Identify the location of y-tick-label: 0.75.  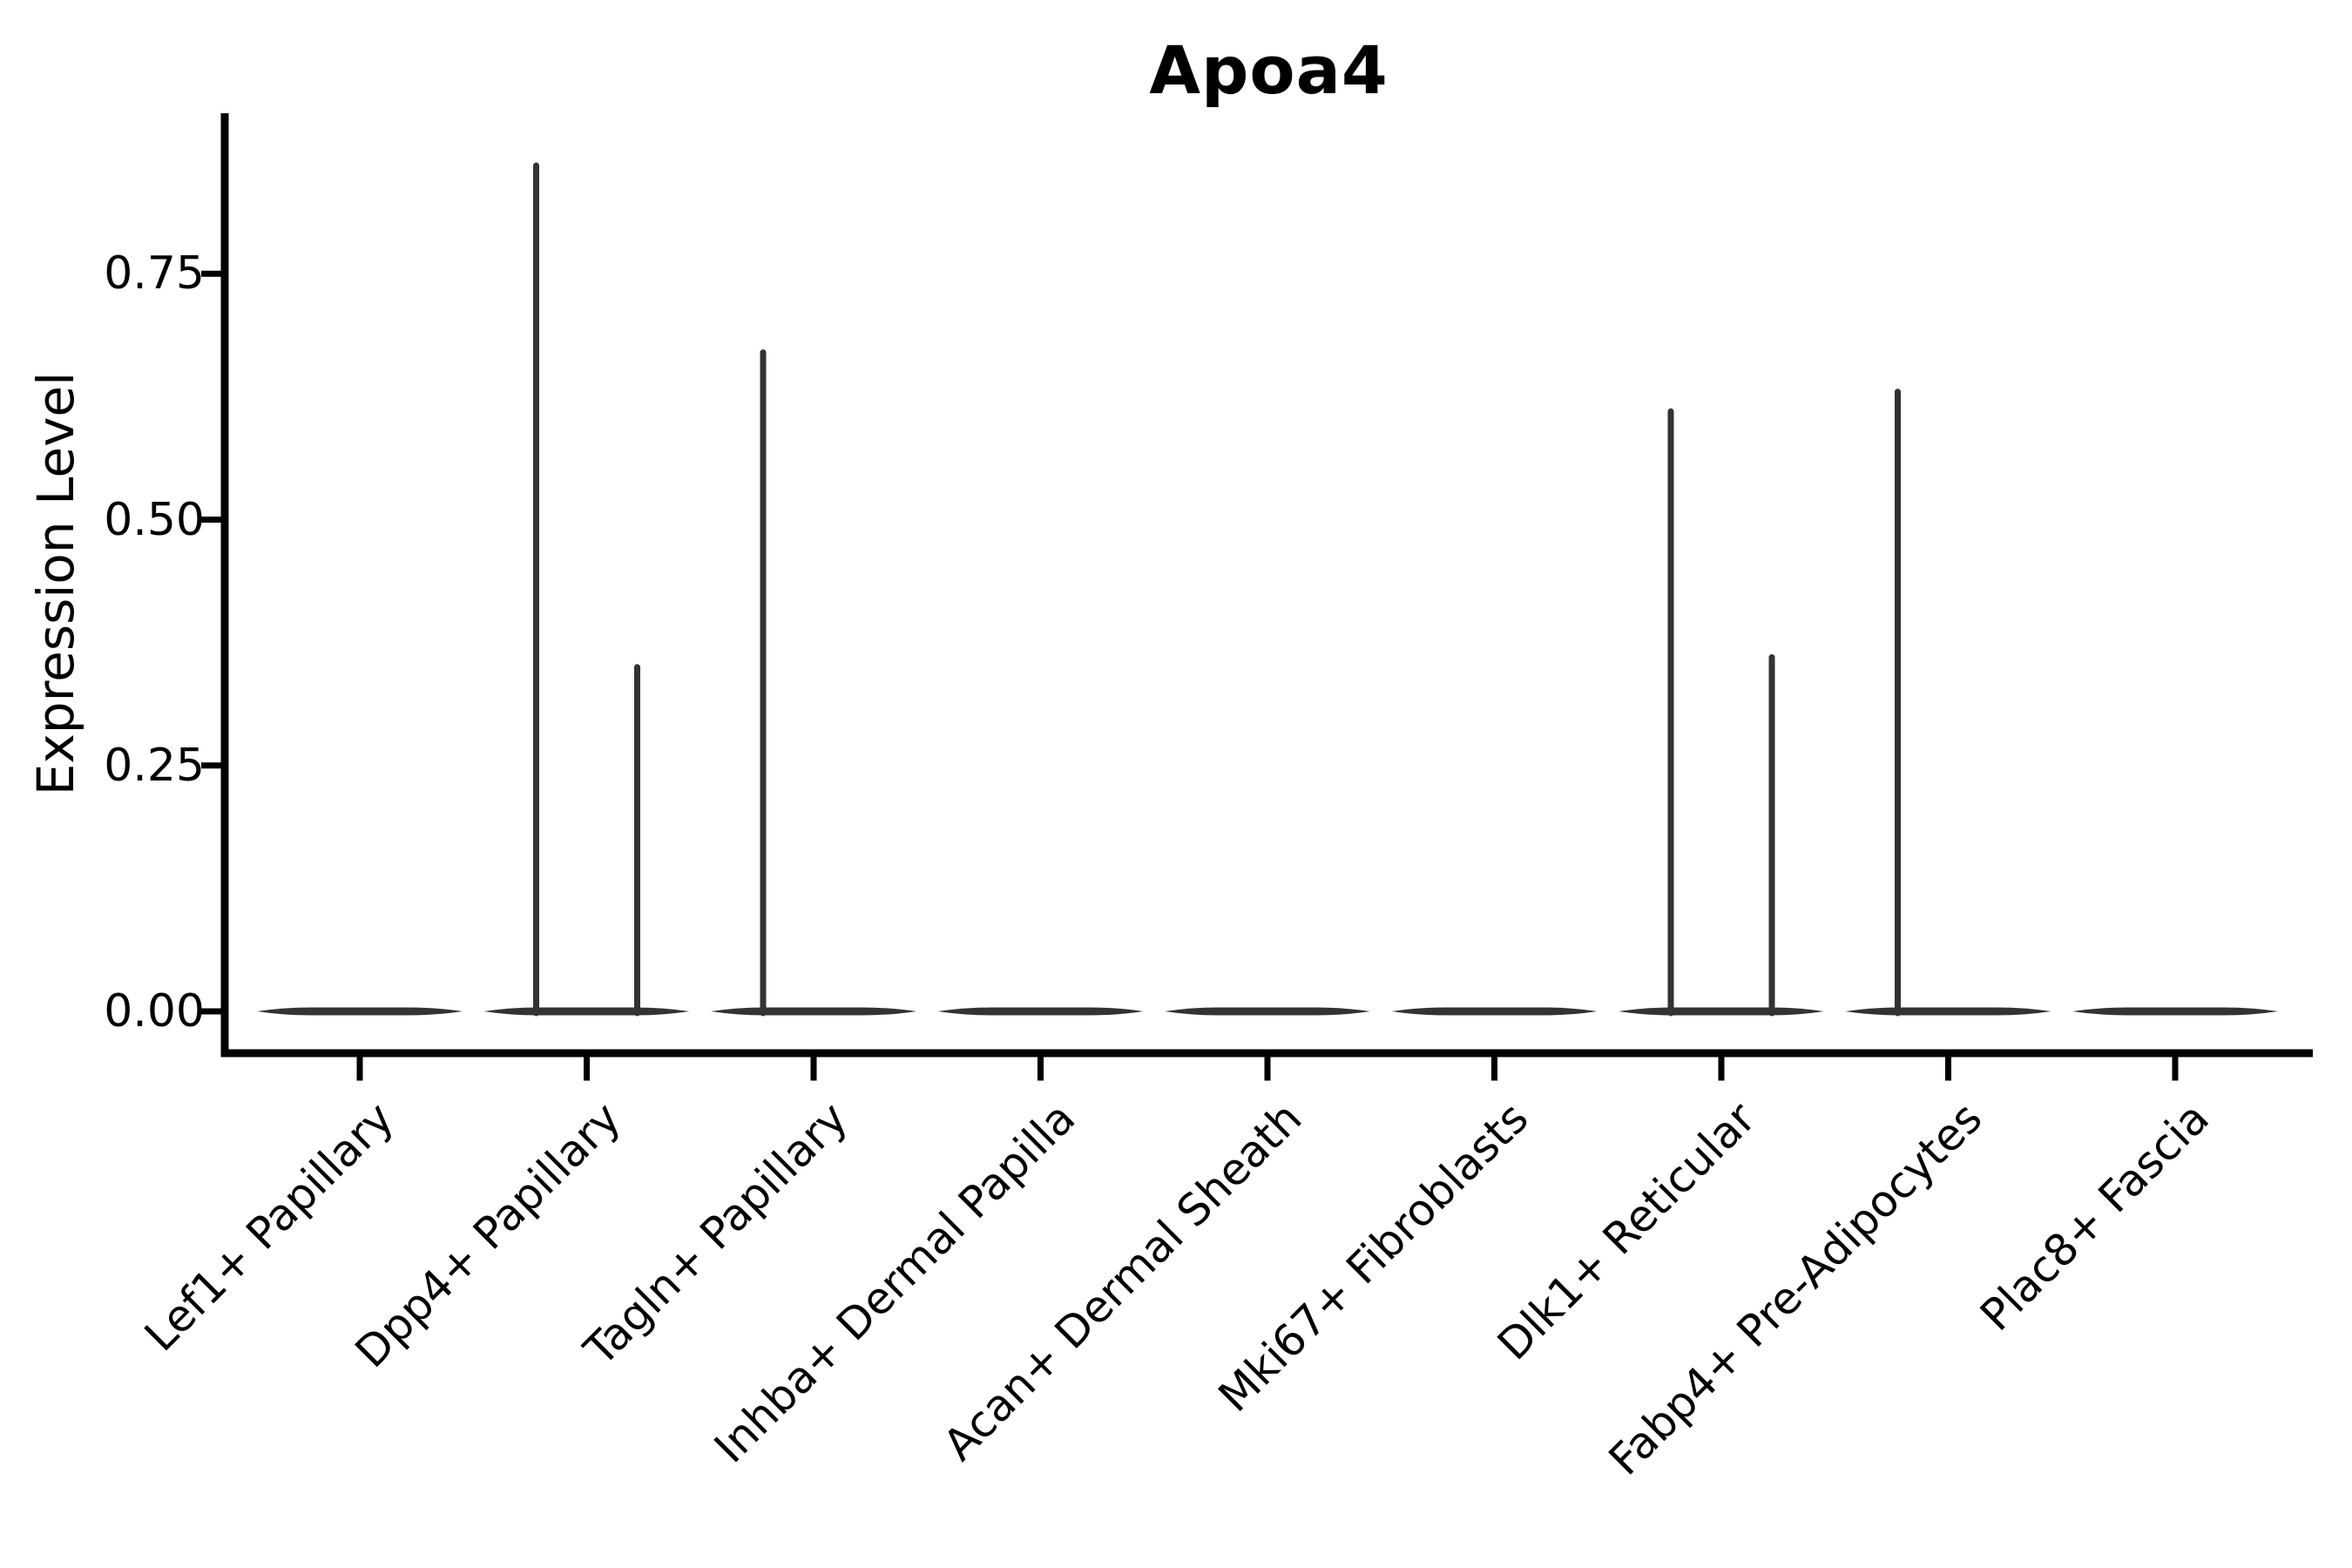
(154, 274).